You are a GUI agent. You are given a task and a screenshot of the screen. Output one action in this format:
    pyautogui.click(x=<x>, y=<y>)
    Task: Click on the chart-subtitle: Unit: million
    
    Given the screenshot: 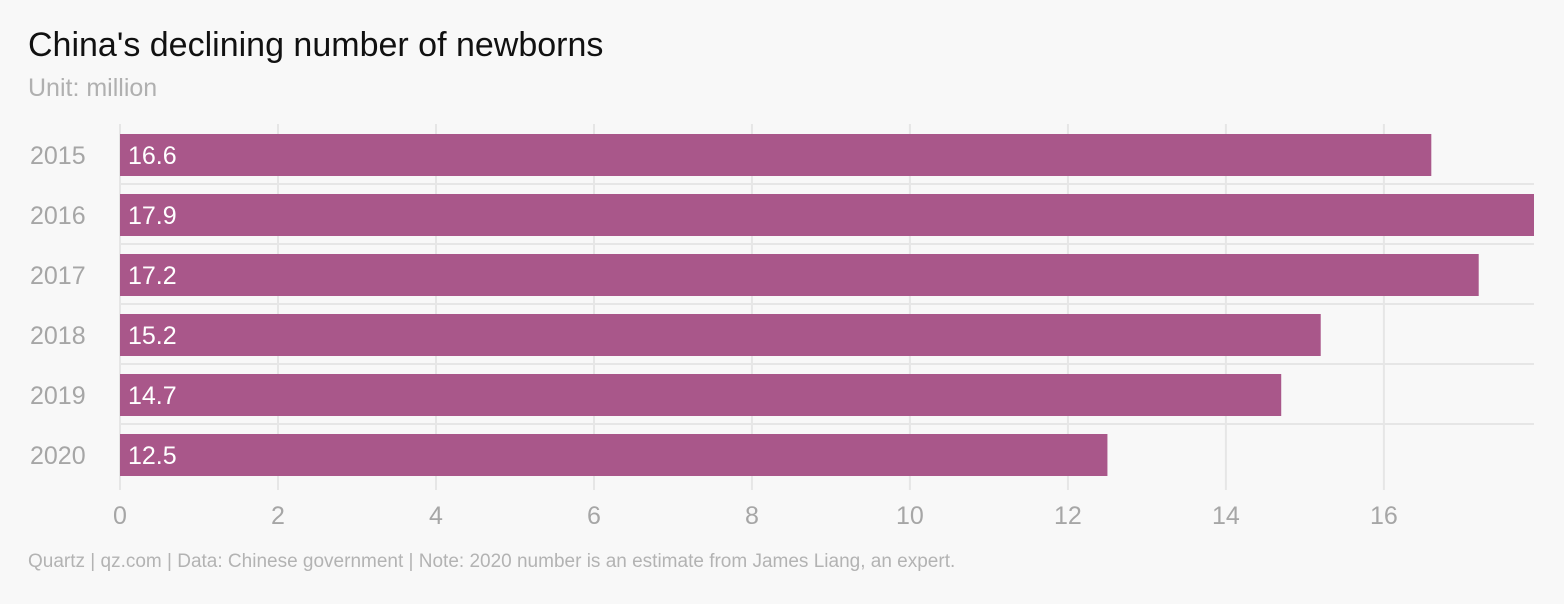 What is the action you would take?
    pyautogui.click(x=93, y=88)
    